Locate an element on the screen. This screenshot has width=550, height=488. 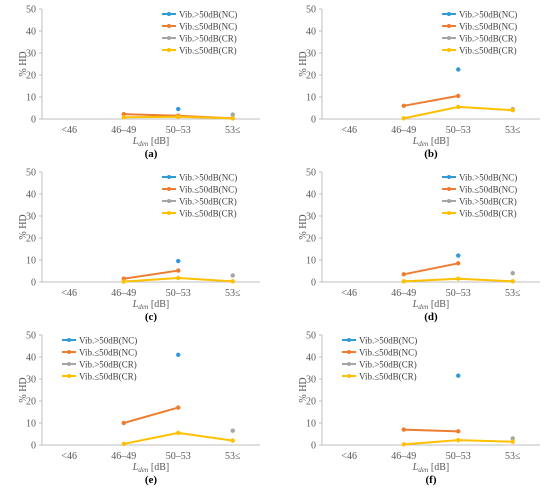
x-tick-label: 53≤ is located at coordinates (233, 293).